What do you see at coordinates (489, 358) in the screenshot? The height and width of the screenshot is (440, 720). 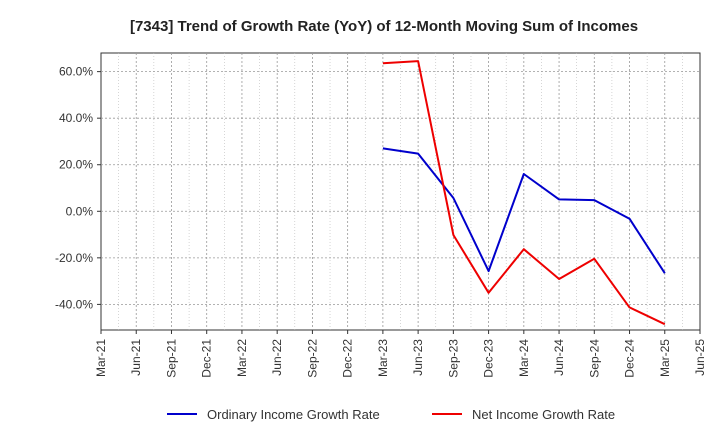 I see `x-tick-label: Dec-23` at bounding box center [489, 358].